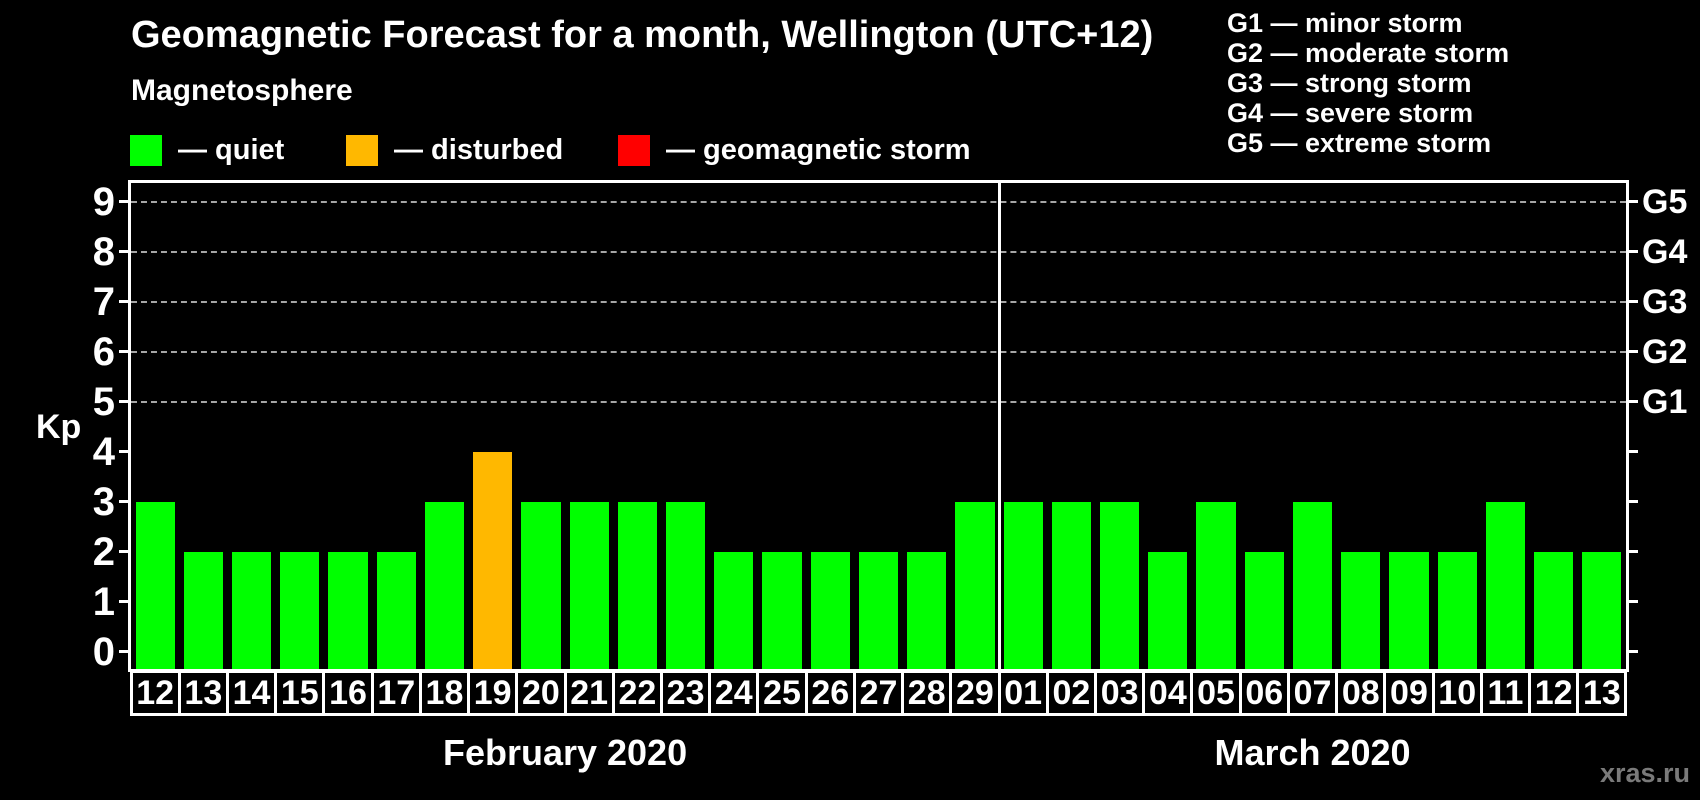  I want to click on day-label-22: 22, so click(637, 693).